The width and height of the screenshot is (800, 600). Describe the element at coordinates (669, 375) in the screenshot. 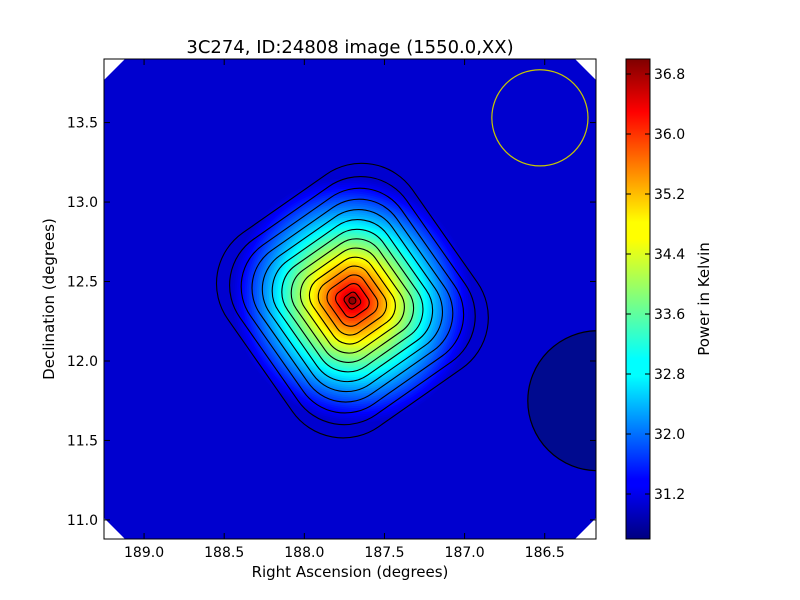

I see `colorbar-tick-label: 32.8` at that location.